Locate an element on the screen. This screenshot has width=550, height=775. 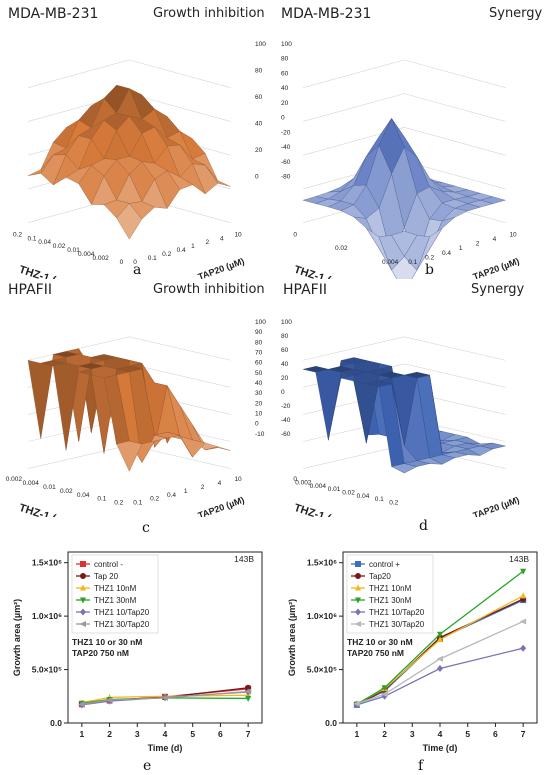
series-thz1-30-tap20 is located at coordinates (440, 662).